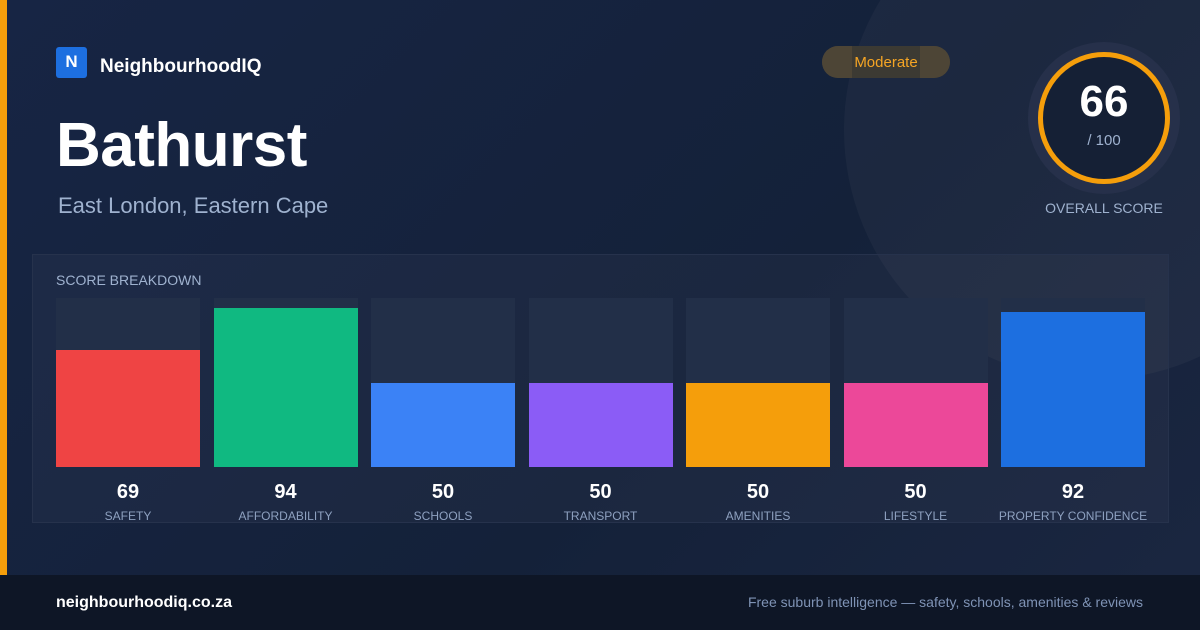 This screenshot has height=630, width=1200. I want to click on bar-column: 50 AMENITIES, so click(758, 411).